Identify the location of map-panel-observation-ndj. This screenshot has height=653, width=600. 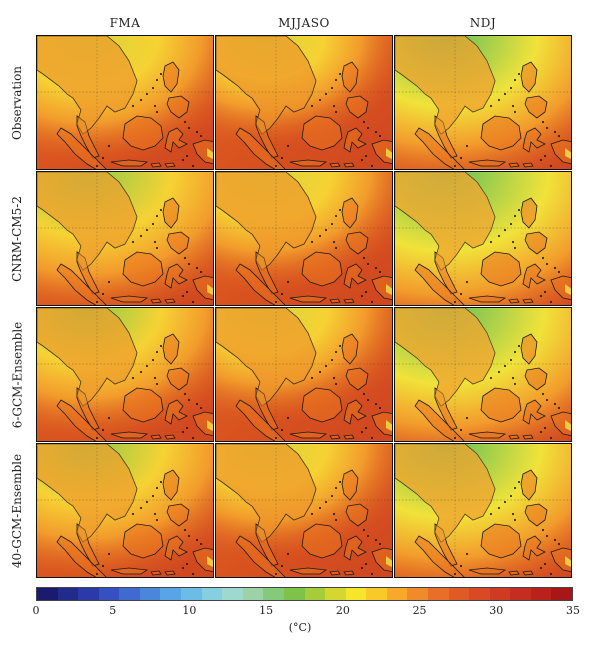
(483, 102).